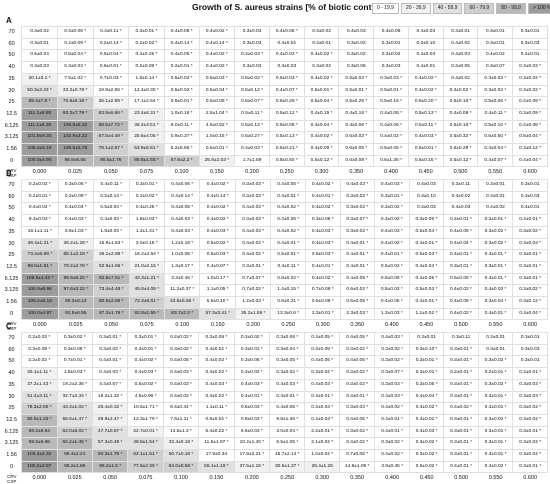 Image resolution: width=550 pixels, height=484 pixels. I want to click on table-cell: 0.4±0.11 *, so click(111, 185).